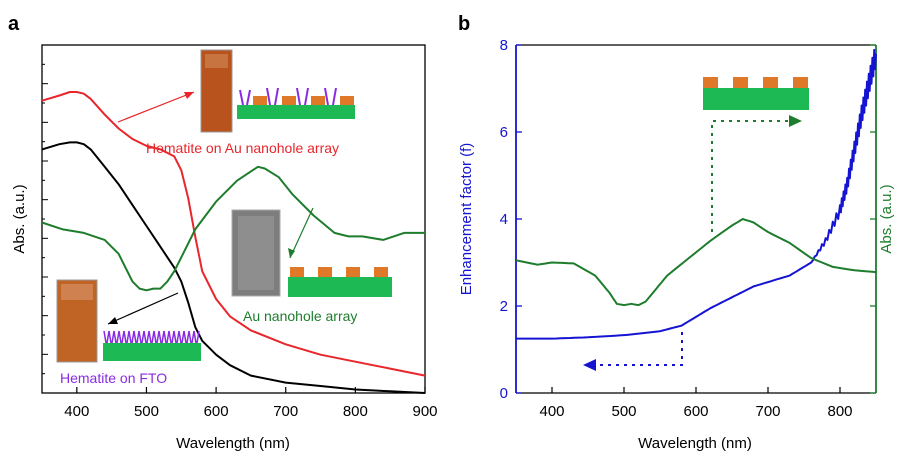  I want to click on y-axis-label-a: Abs. (a.u.), so click(19, 218).